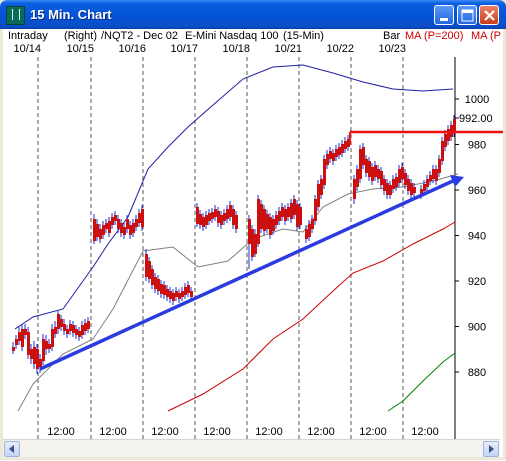 This screenshot has height=461, width=506. Describe the element at coordinates (253, 14) in the screenshot. I see `title-bar: 15 Min. Chart` at that location.